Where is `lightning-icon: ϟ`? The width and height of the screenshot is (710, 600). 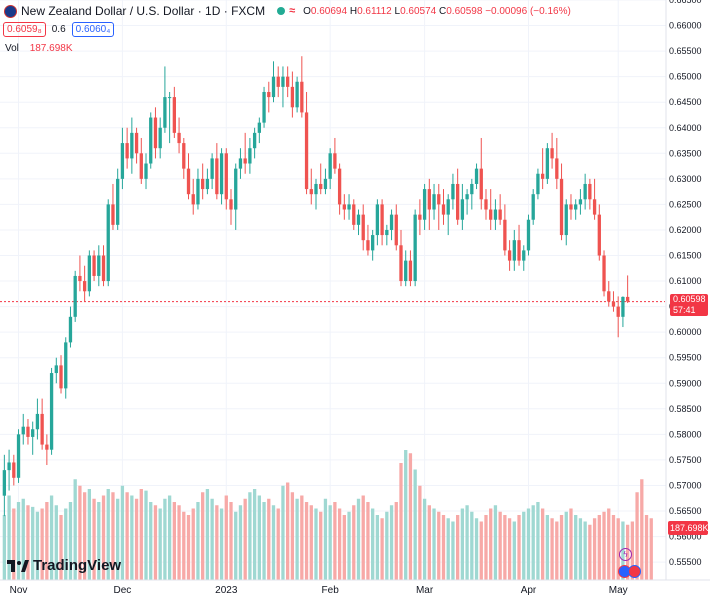
lightning-icon: ϟ is located at coordinates (625, 554).